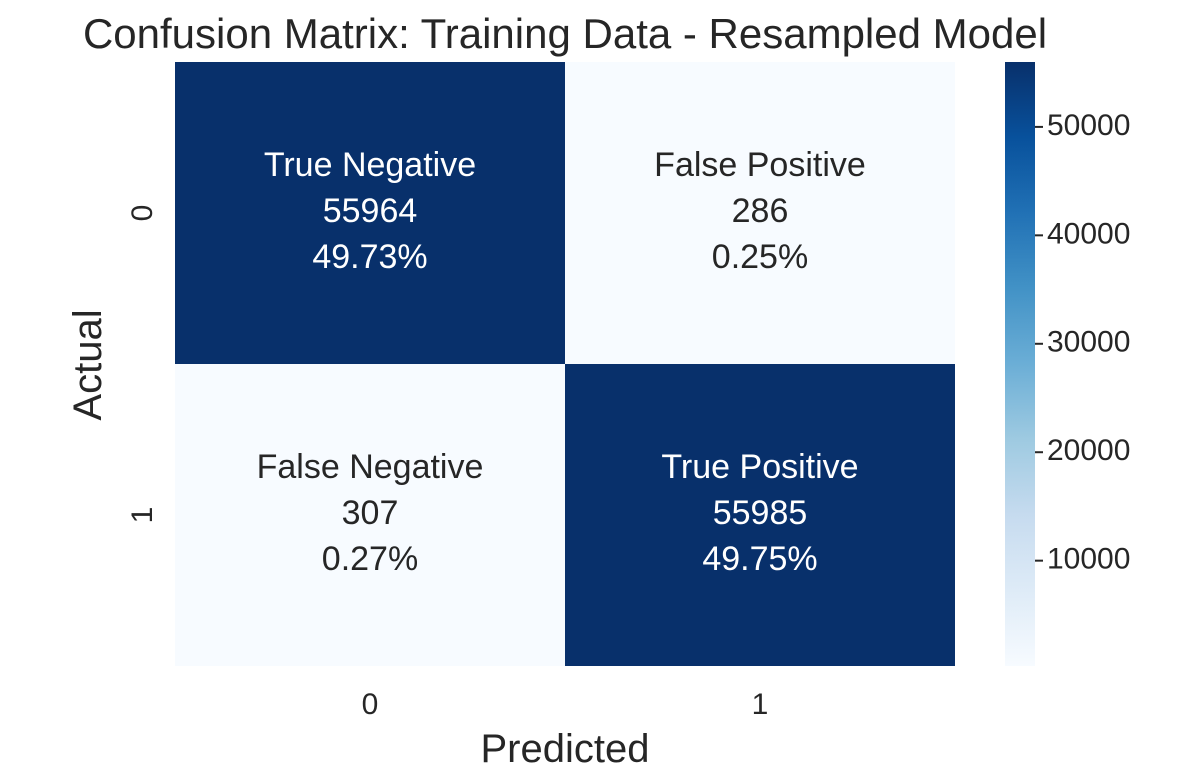 The height and width of the screenshot is (782, 1177). I want to click on x-tick-label: 0, so click(370, 704).